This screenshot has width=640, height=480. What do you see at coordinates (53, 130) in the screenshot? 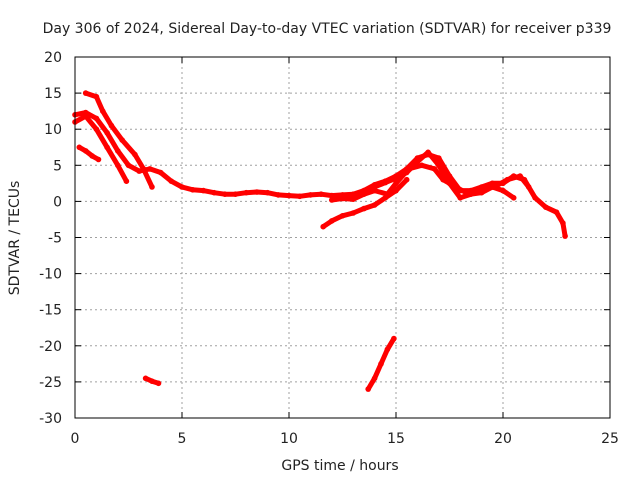
I see `y-tick-label: 10` at bounding box center [53, 130].